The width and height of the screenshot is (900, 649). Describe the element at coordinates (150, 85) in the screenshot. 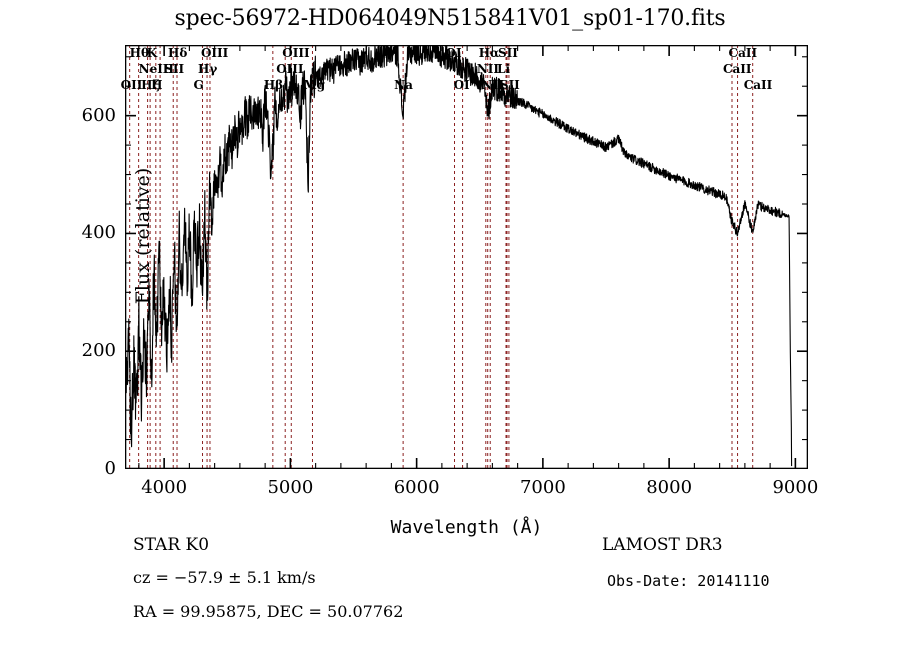

I see `spectral-line-label: Hζ` at that location.